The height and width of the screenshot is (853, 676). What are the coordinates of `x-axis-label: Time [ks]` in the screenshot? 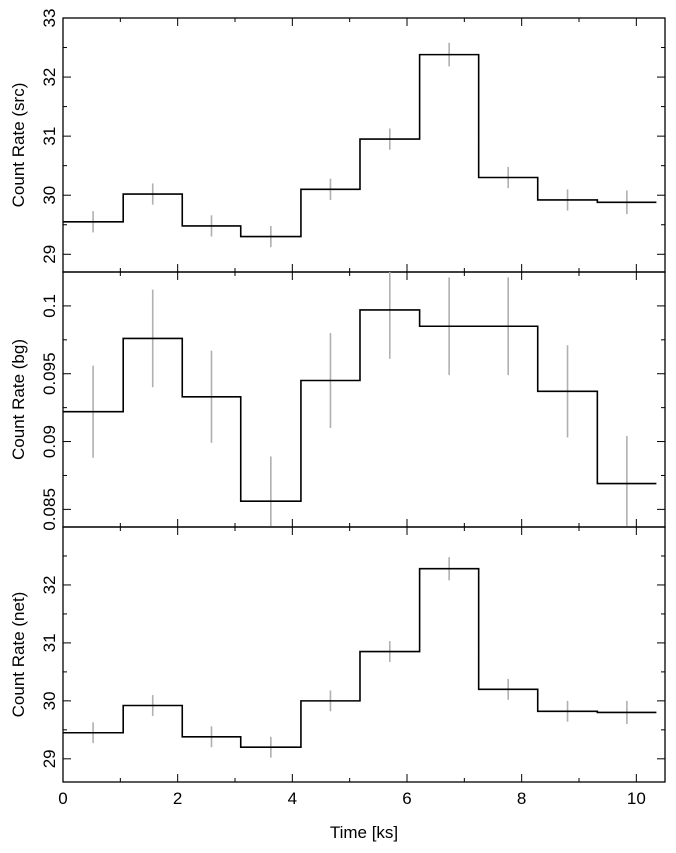 It's located at (364, 832).